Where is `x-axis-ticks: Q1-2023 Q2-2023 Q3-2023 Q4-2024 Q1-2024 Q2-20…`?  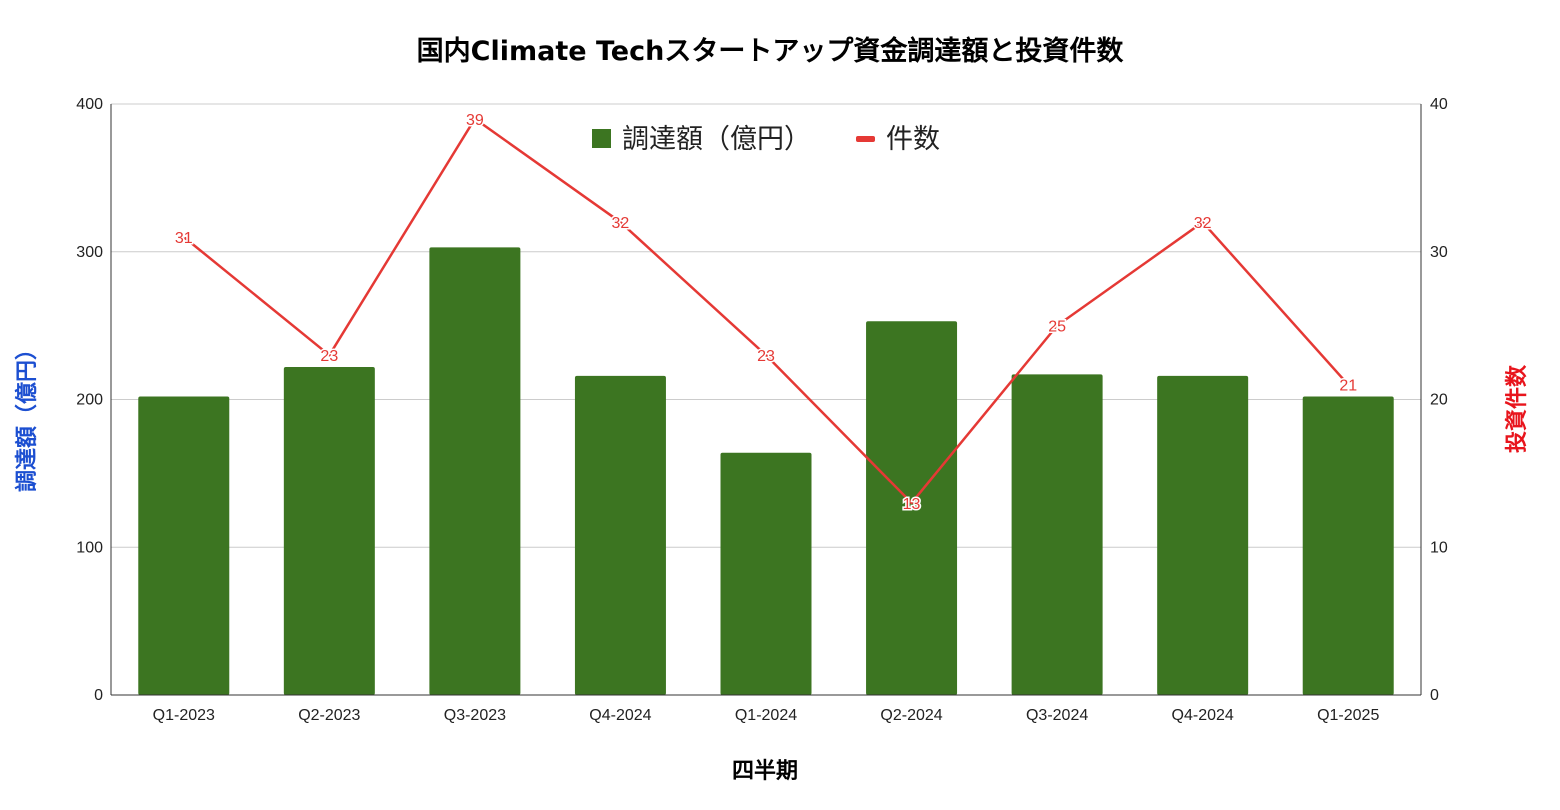
x-axis-ticks: Q1-2023 Q2-2023 Q3-2023 Q4-2024 Q1-2024 Q2-20… is located at coordinates (766, 715).